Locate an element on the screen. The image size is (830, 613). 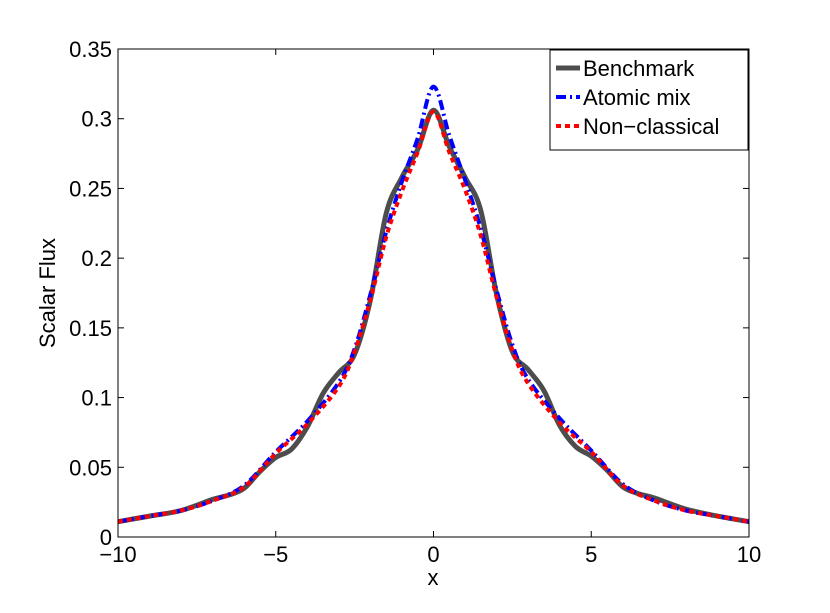
x-tick-label: 0 is located at coordinates (433, 554).